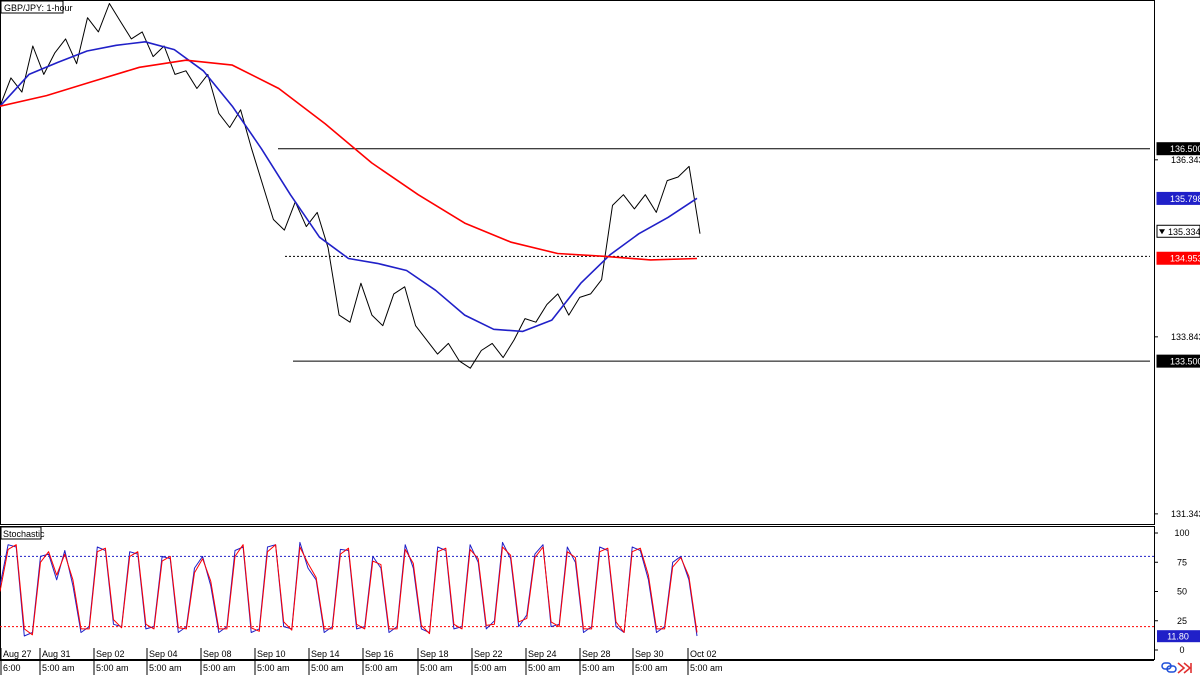  I want to click on price-axis-label: 131.343, so click(1185, 514).